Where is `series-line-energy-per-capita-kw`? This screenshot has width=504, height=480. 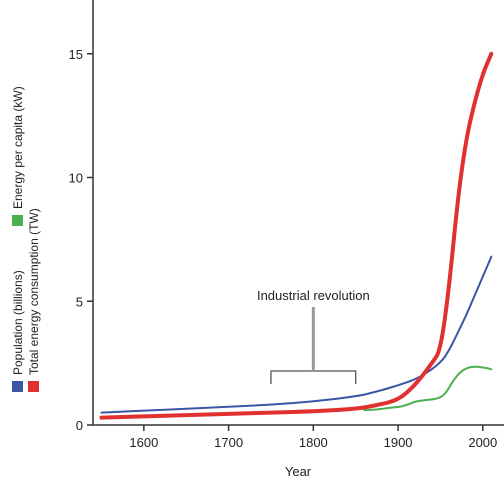
series-line-energy-per-capita-kw is located at coordinates (428, 388).